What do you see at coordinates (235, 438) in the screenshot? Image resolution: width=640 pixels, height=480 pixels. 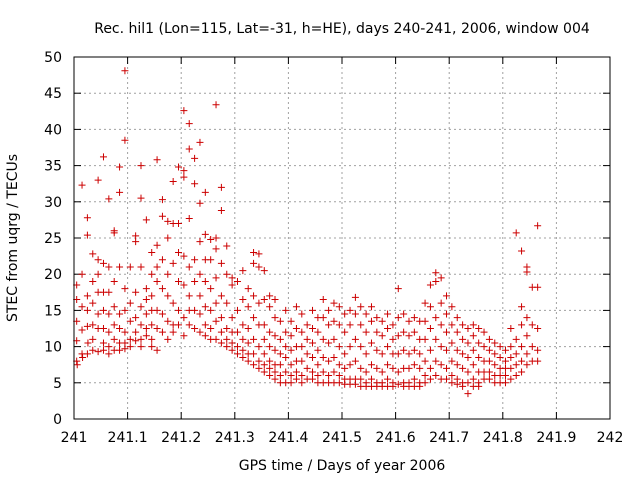 I see `x-tick-label: 241.3` at bounding box center [235, 438].